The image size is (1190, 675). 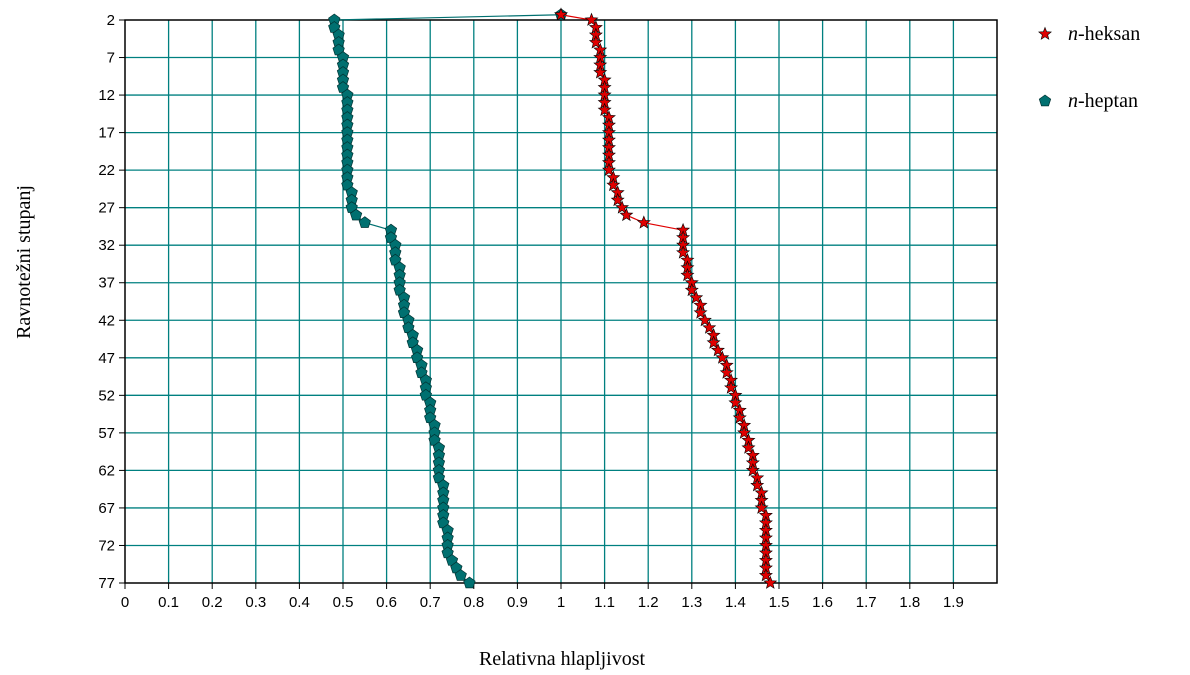 I want to click on x-tick-label: 1.9, so click(x=953, y=602).